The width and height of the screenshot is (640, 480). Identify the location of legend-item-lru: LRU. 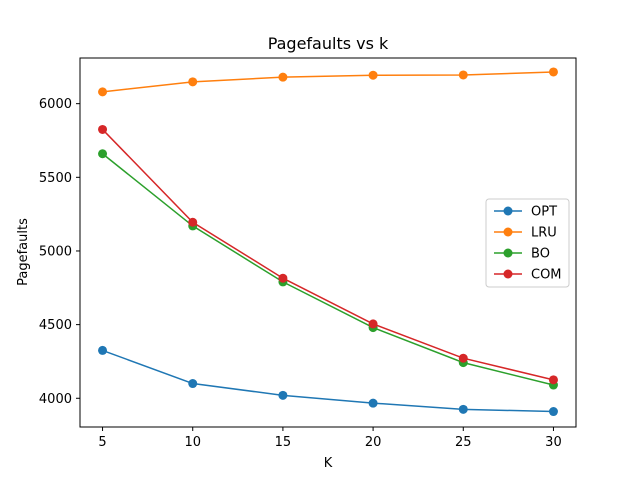
(525, 233).